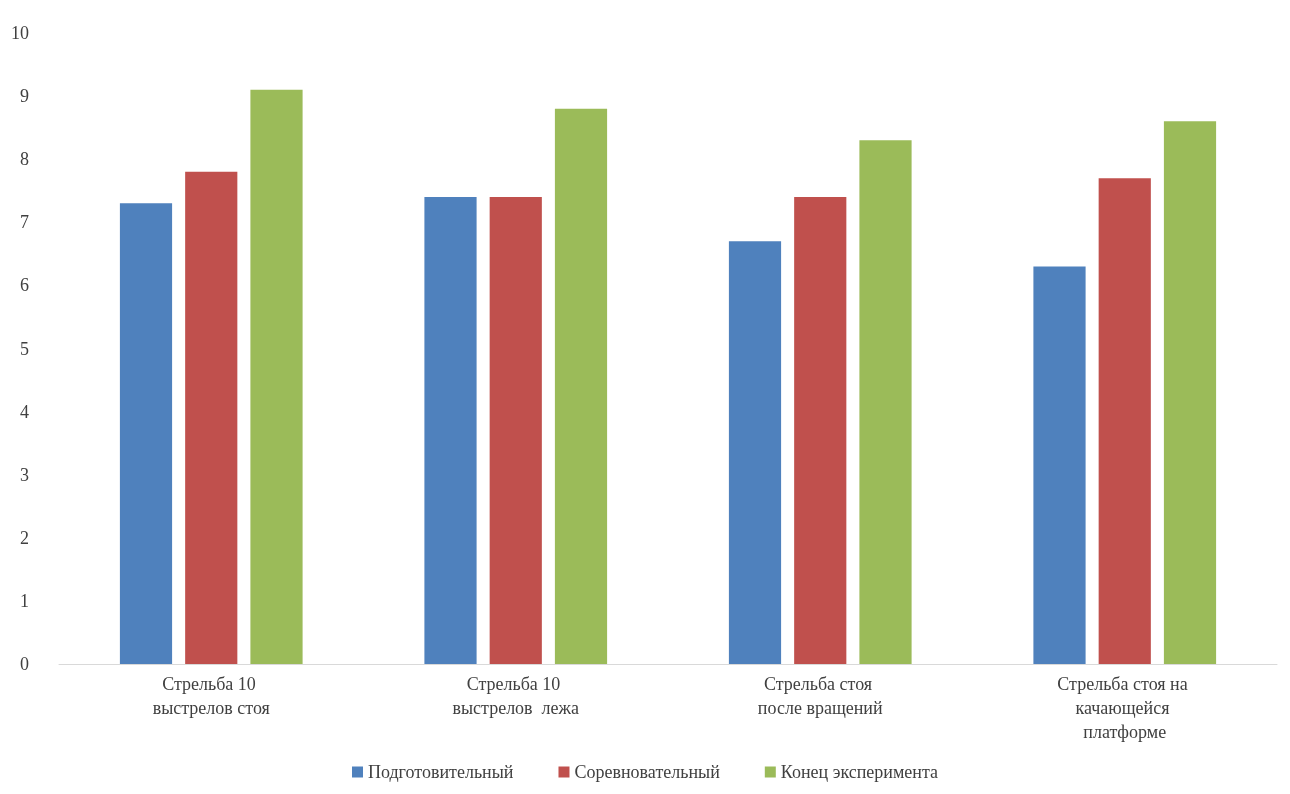 Image resolution: width=1290 pixels, height=794 pixels. Describe the element at coordinates (24, 96) in the screenshot. I see `y-tick-label: 9` at that location.